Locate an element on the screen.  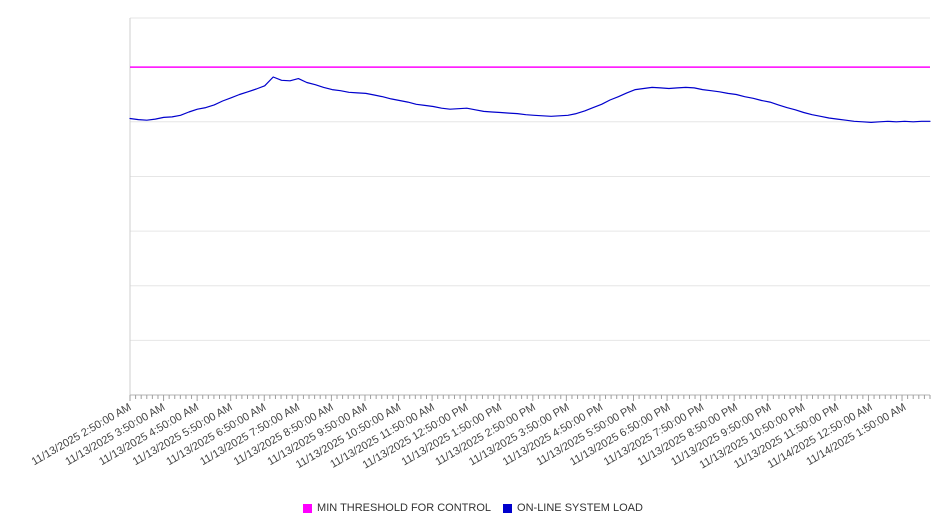
legend-label-min-threshold: MIN THRESHOLD FOR CONTROL is located at coordinates (404, 508).